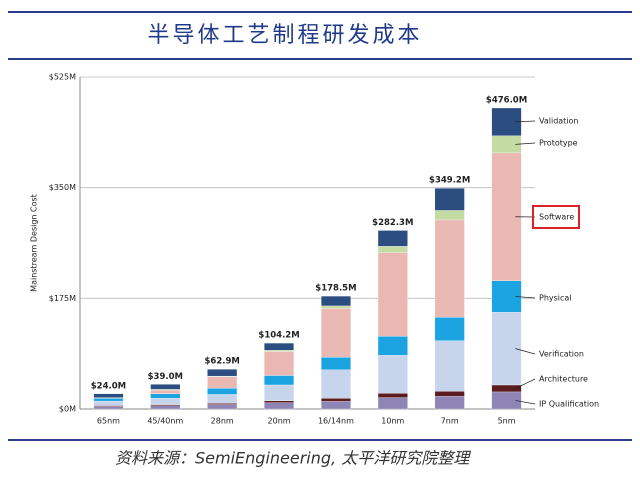 The height and width of the screenshot is (481, 640). Describe the element at coordinates (284, 35) in the screenshot. I see `chart-title: 半导体工艺制程研发成本` at that location.